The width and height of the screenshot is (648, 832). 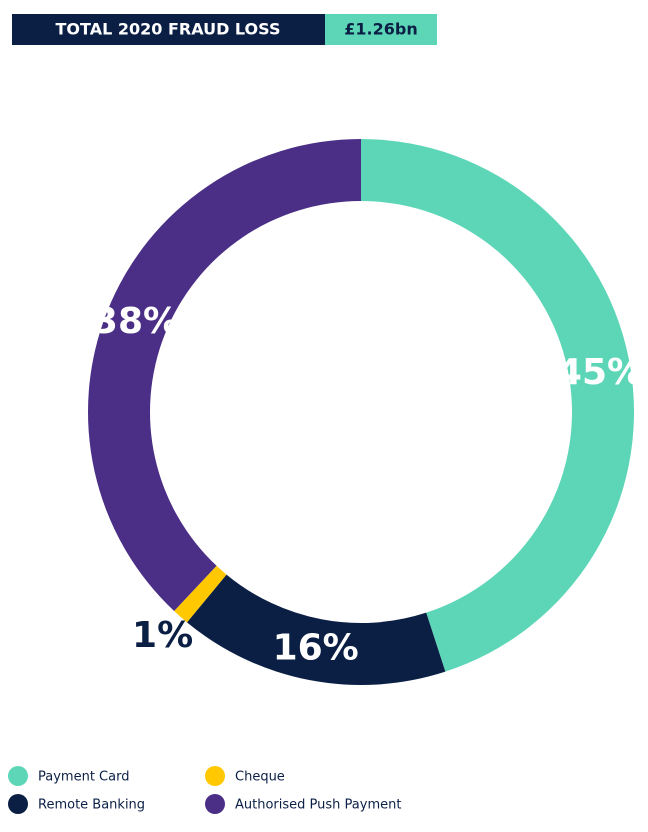 What do you see at coordinates (600, 372) in the screenshot?
I see `value-label: 45%` at bounding box center [600, 372].